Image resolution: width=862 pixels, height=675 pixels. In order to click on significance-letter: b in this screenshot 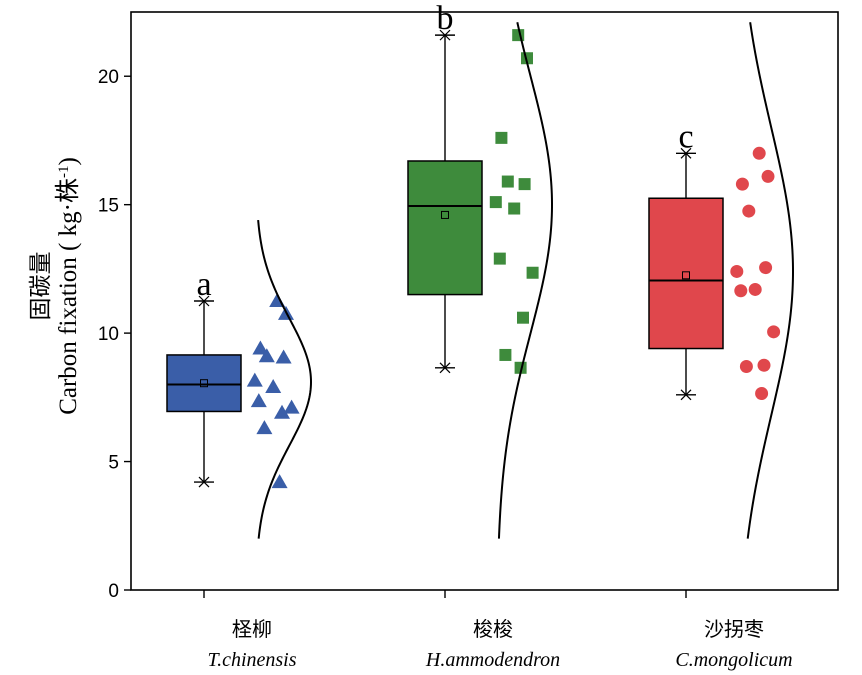, I will do `click(445, 18)`.